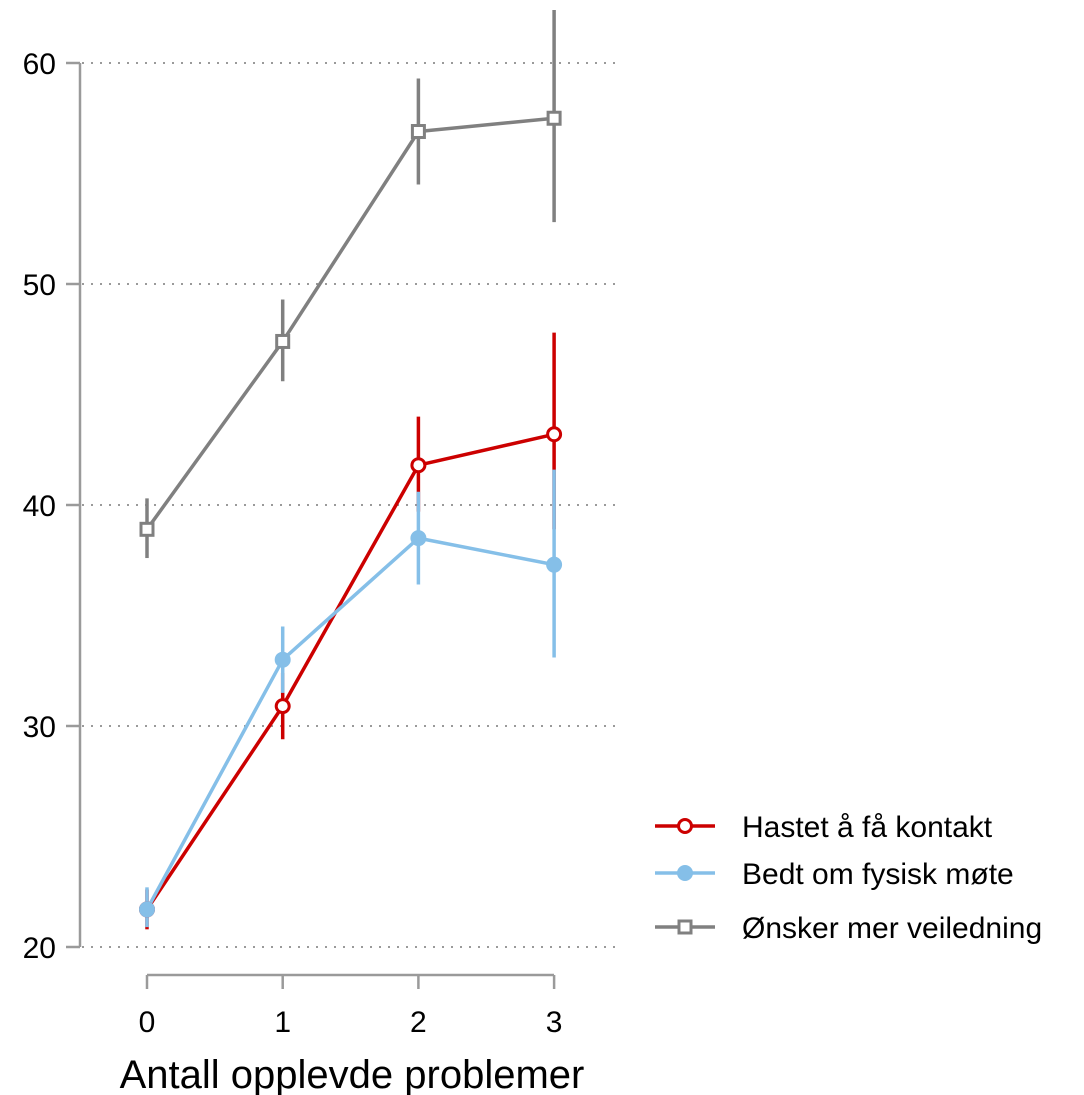 The image size is (1084, 1095). What do you see at coordinates (39, 506) in the screenshot?
I see `y-tick-label: 40` at bounding box center [39, 506].